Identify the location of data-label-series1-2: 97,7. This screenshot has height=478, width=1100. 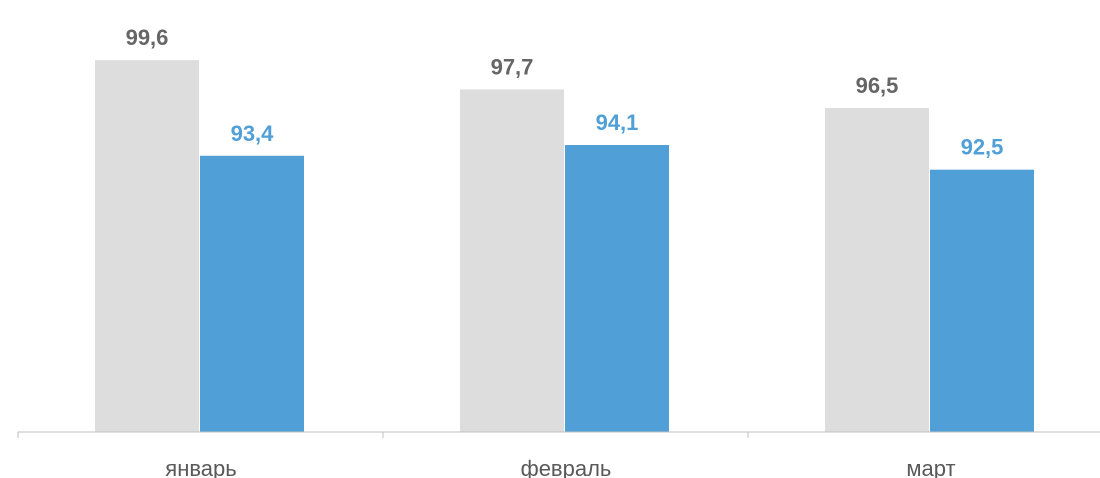
(512, 66).